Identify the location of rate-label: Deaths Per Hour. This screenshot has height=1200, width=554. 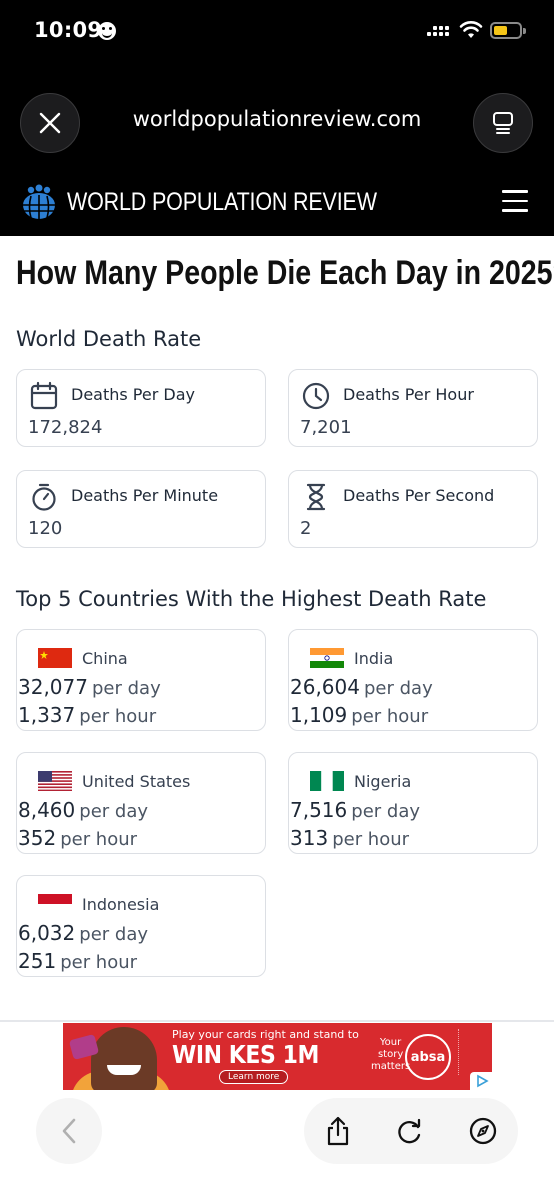
(408, 394).